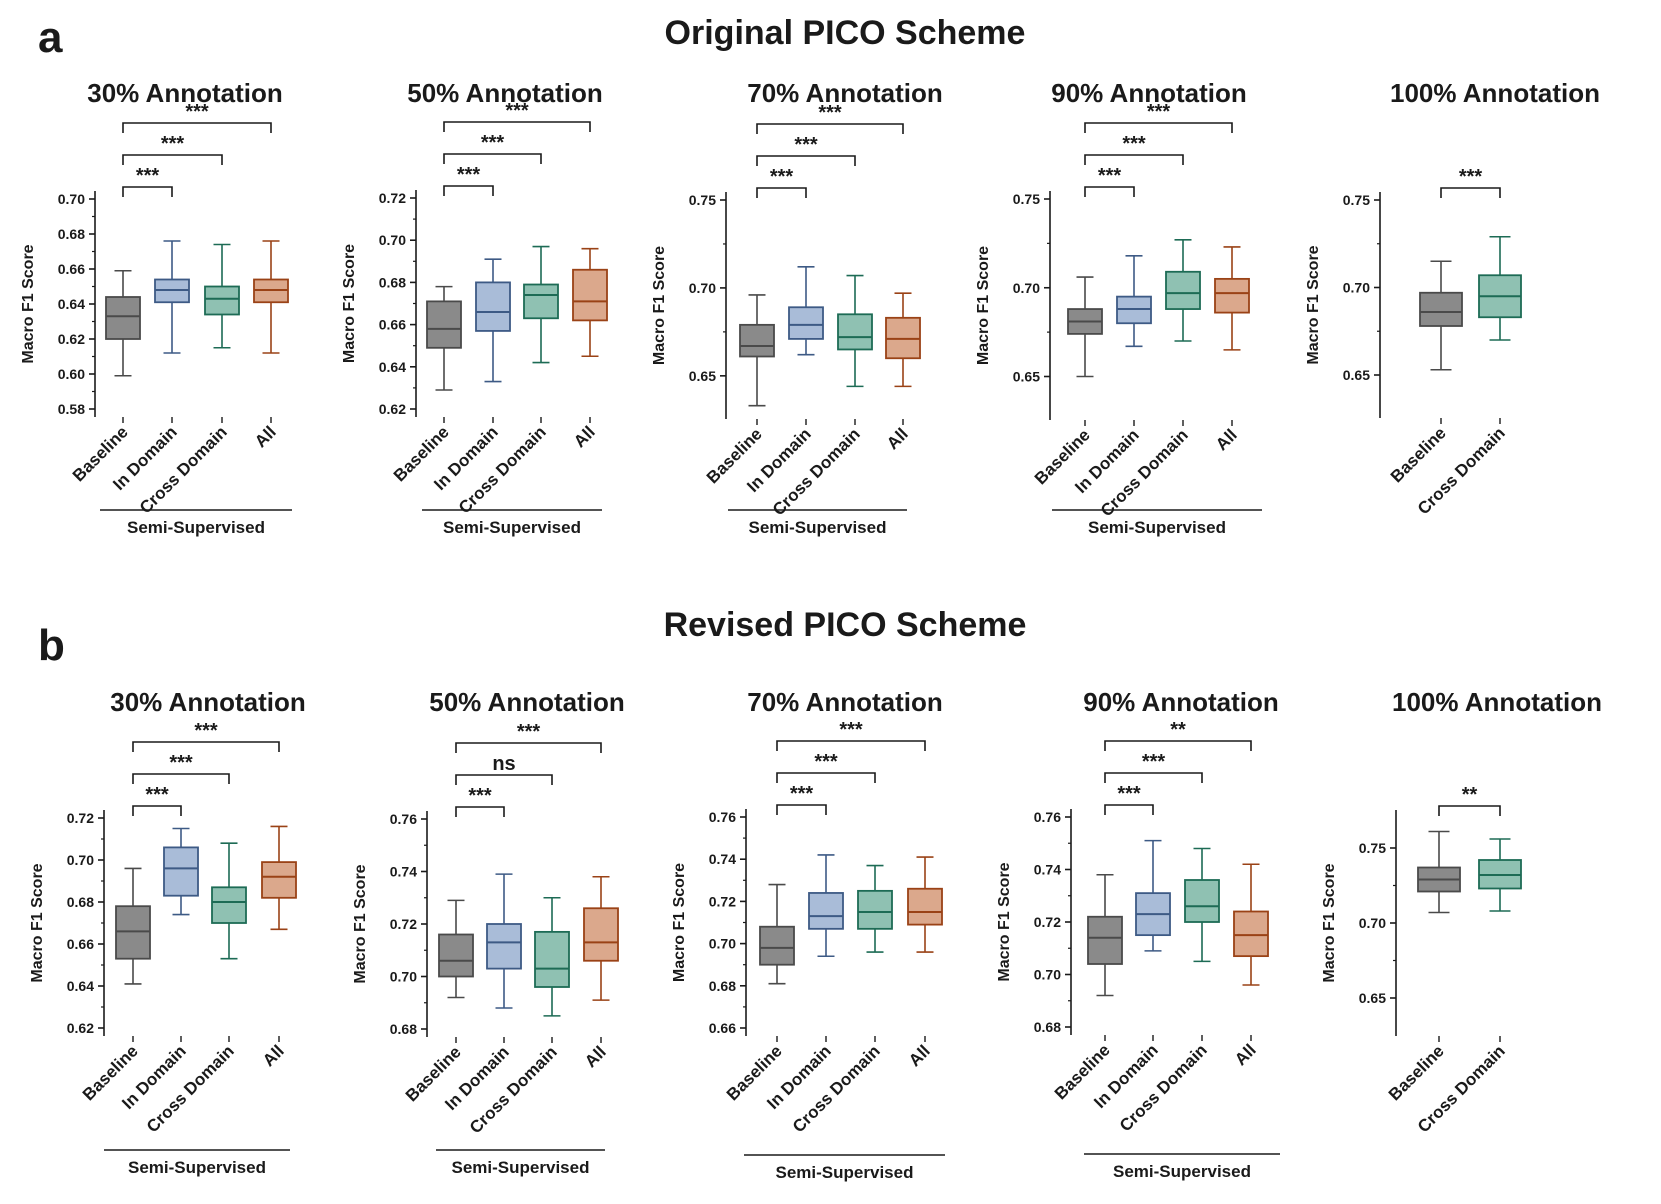 This screenshot has width=1661, height=1204. What do you see at coordinates (71, 339) in the screenshot?
I see `y-tick-label: 0.62` at bounding box center [71, 339].